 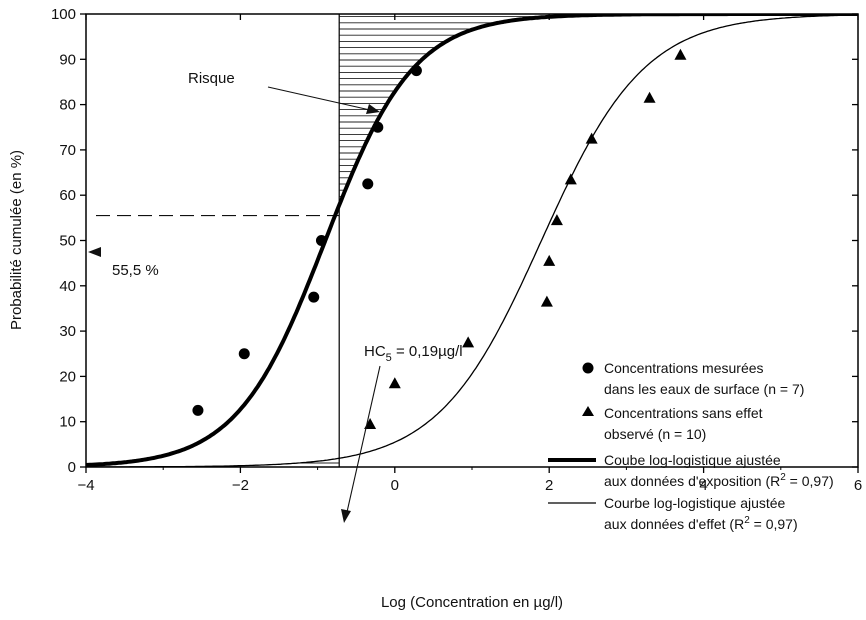 I want to click on risk-arrow, so click(x=319, y=98).